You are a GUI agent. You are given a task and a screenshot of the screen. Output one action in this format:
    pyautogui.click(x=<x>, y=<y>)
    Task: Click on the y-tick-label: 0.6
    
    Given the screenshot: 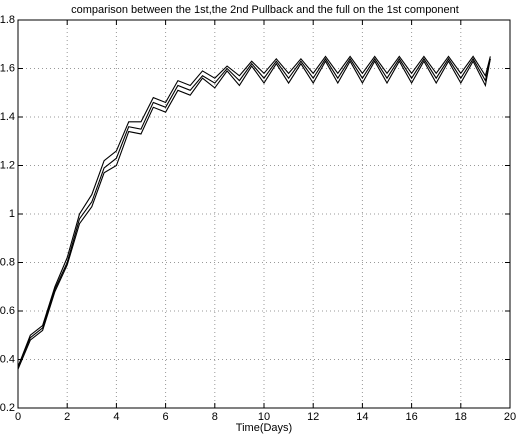 What is the action you would take?
    pyautogui.click(x=7, y=311)
    